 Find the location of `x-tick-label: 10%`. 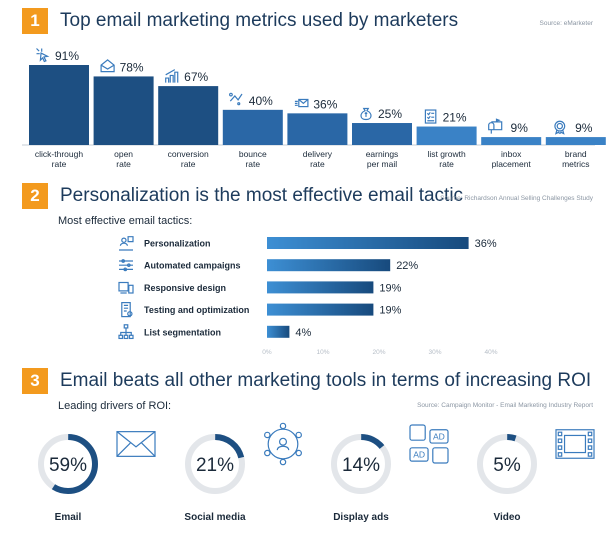

x-tick-label: 10% is located at coordinates (322, 352).